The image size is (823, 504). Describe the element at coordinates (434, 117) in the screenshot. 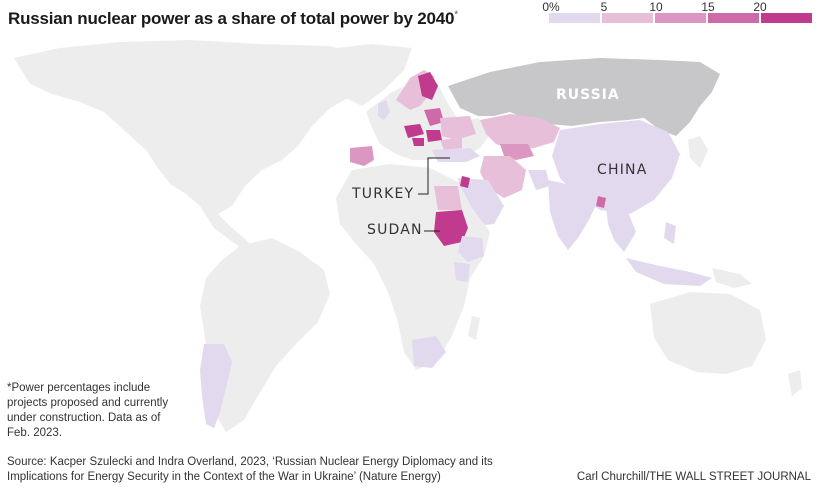

I see `poland` at that location.